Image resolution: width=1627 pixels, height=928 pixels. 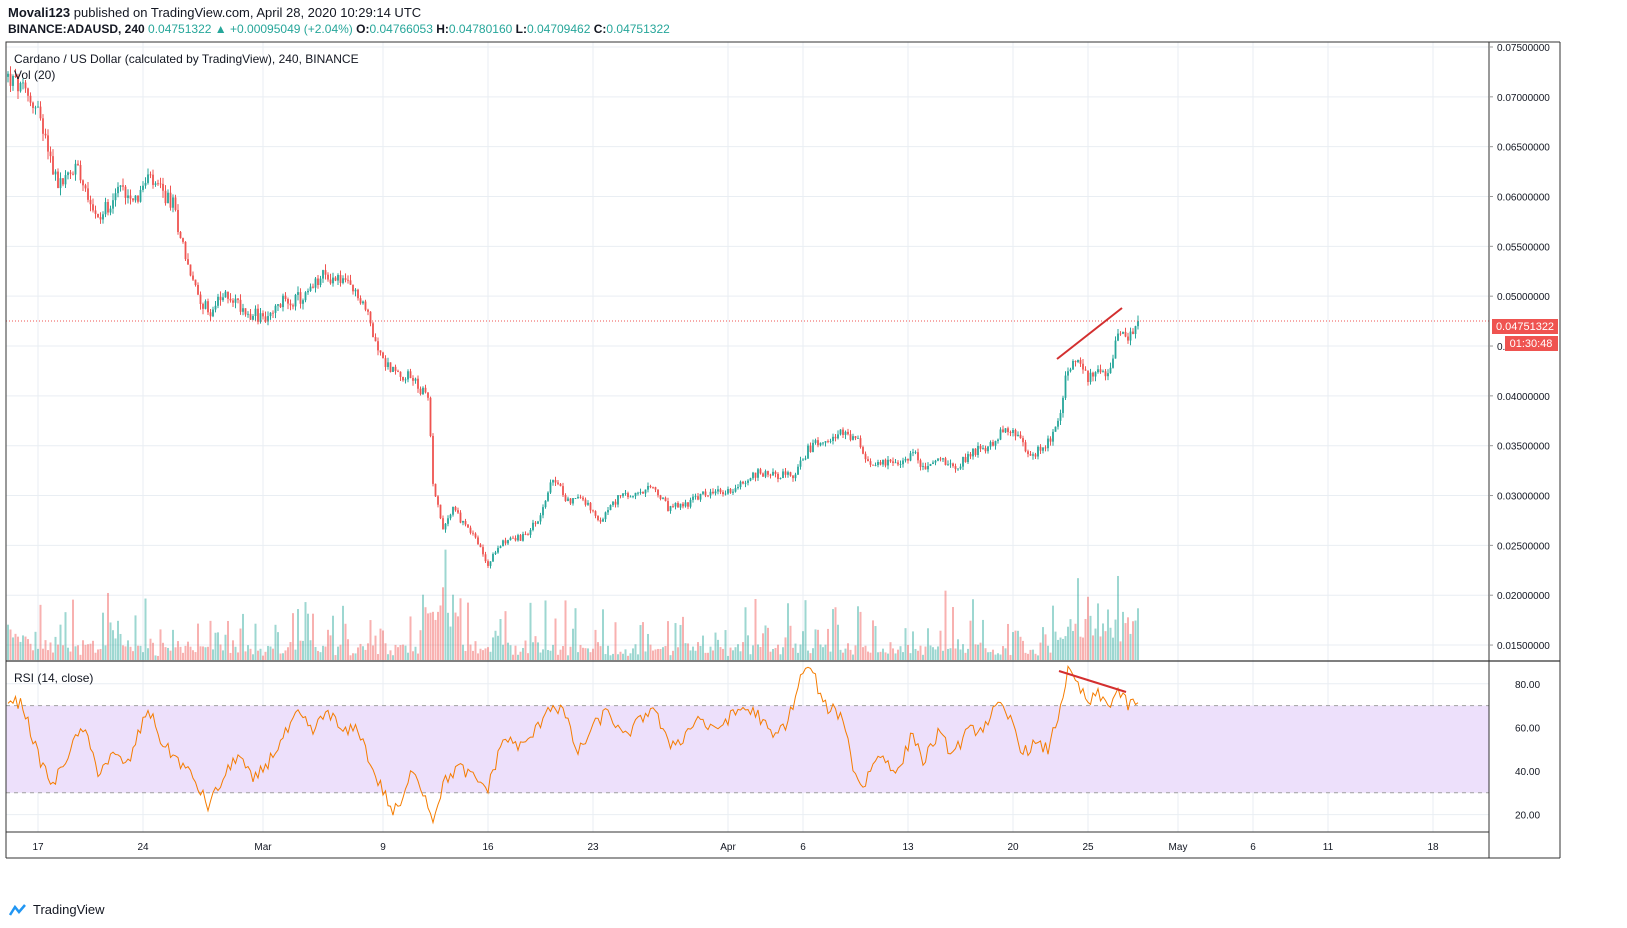 I want to click on author-name: Movali123, so click(x=39, y=12).